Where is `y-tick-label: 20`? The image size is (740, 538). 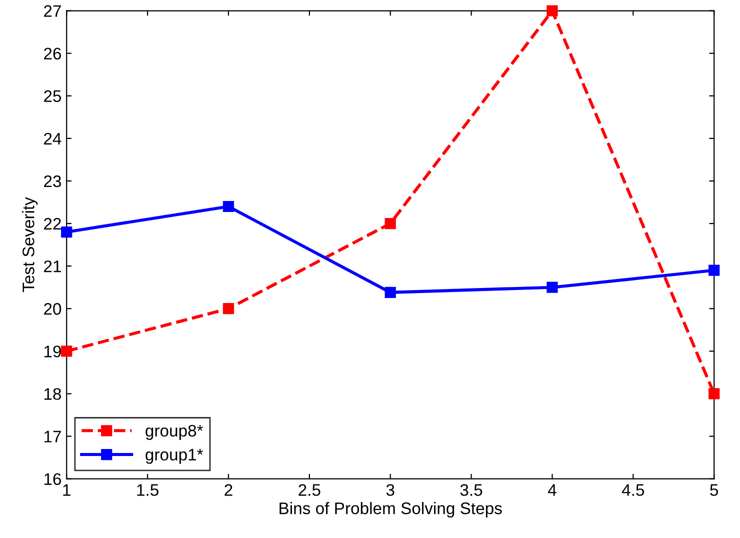 y-tick-label: 20 is located at coordinates (53, 309).